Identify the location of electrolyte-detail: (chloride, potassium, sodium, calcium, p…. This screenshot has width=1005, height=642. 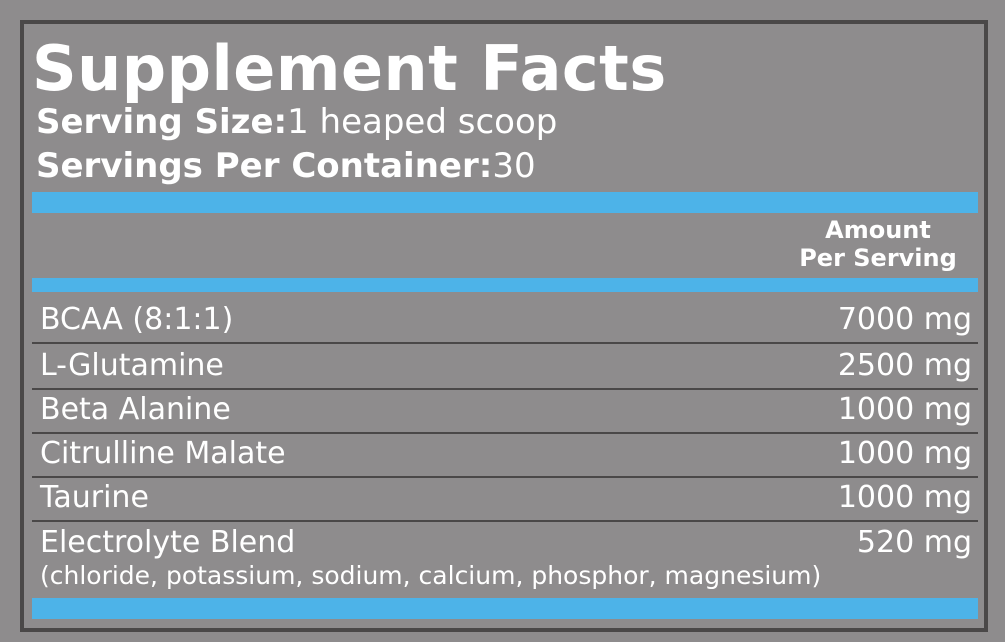
(431, 575).